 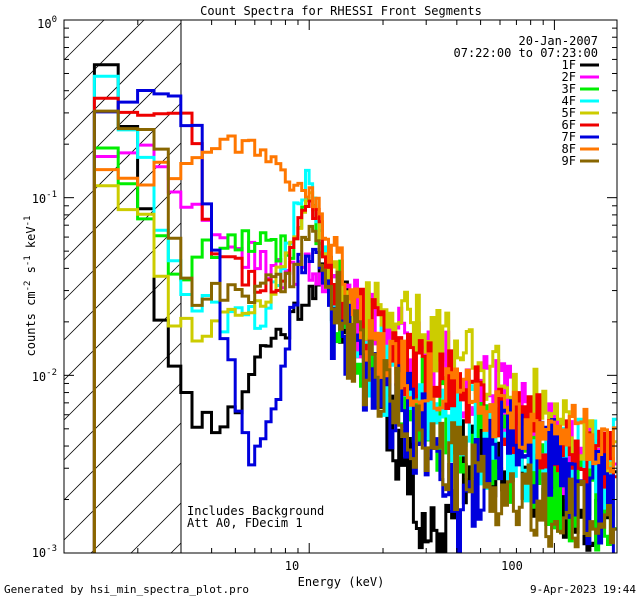 I want to click on annotation-attenuator: Att A0, FDecim 1, so click(x=245, y=523).